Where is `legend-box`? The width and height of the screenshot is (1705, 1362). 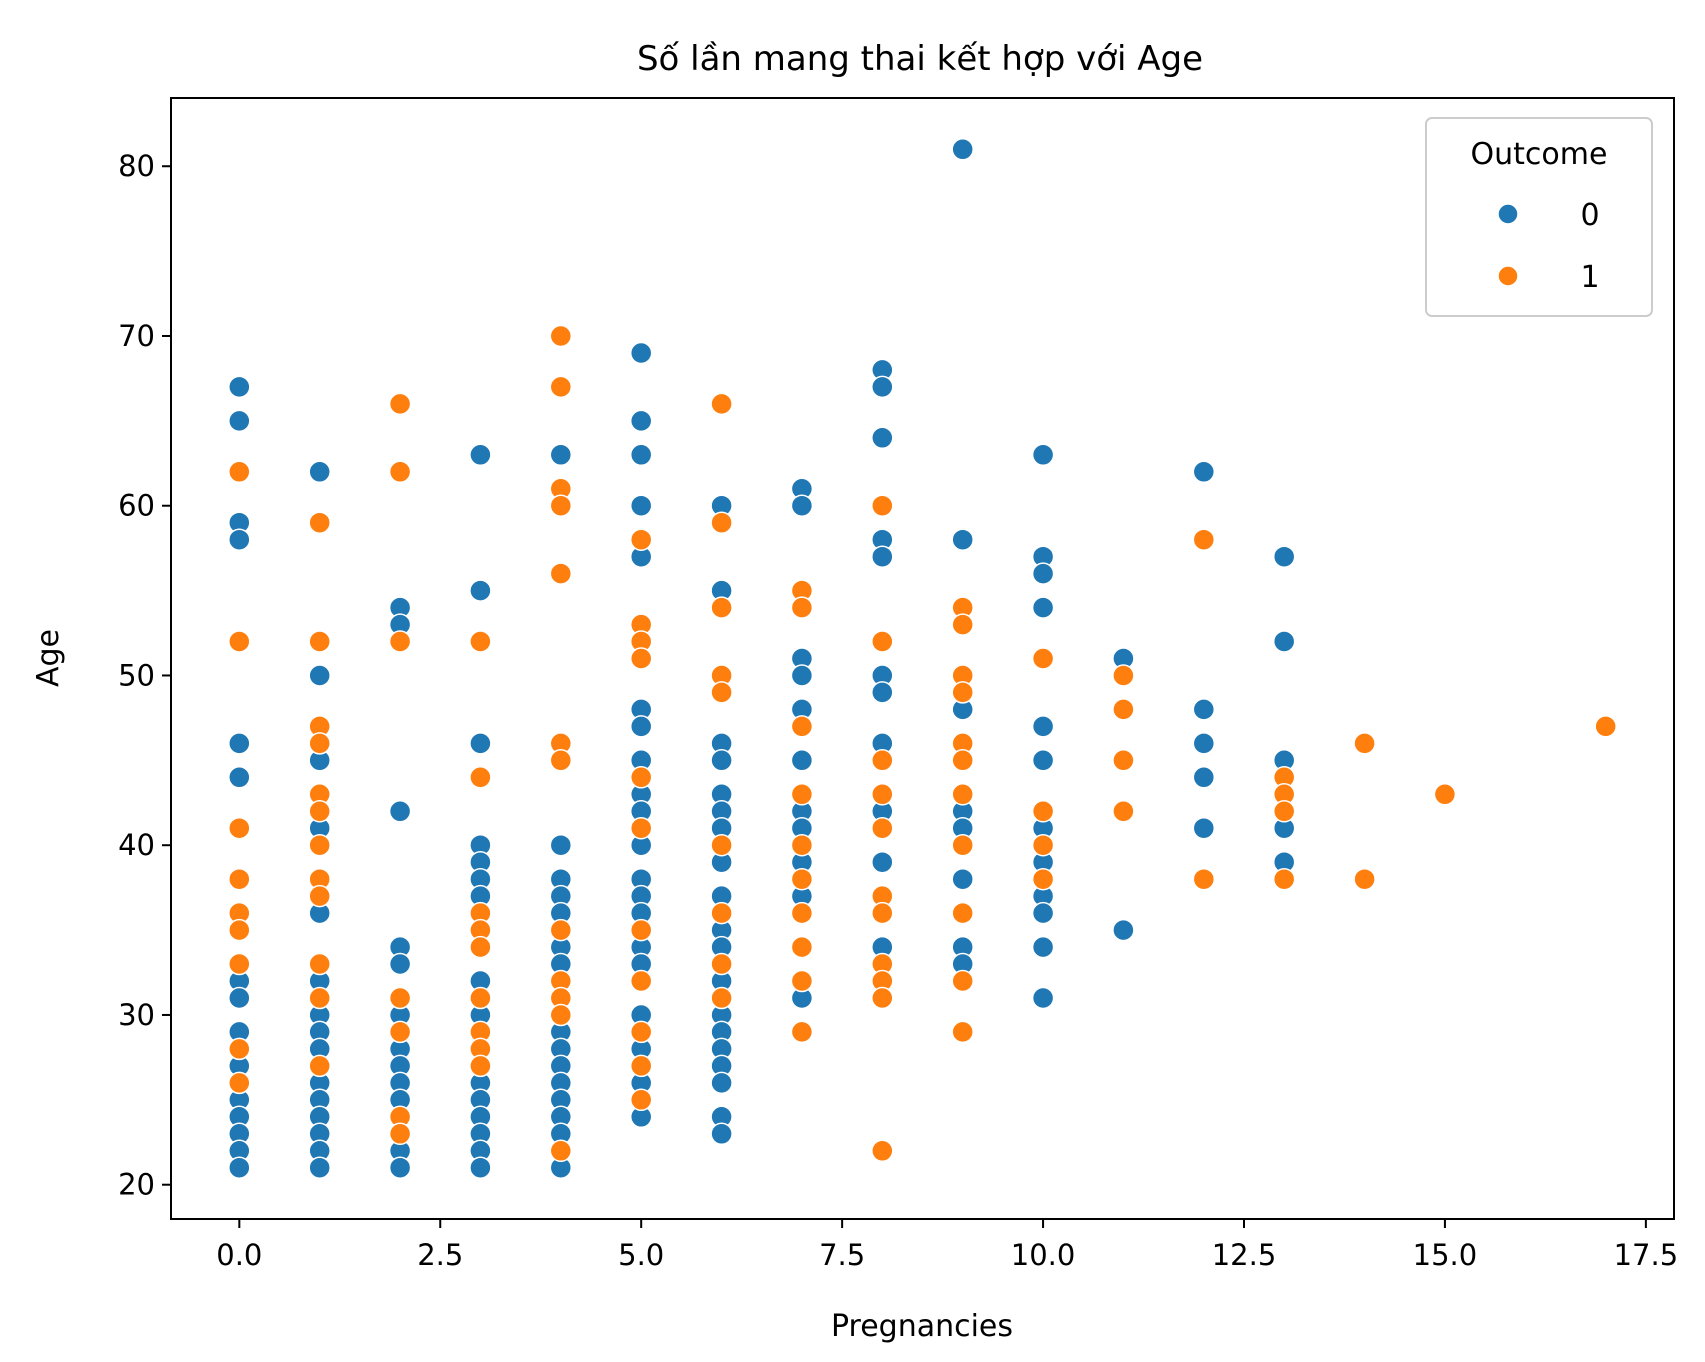
legend-box is located at coordinates (1539, 217).